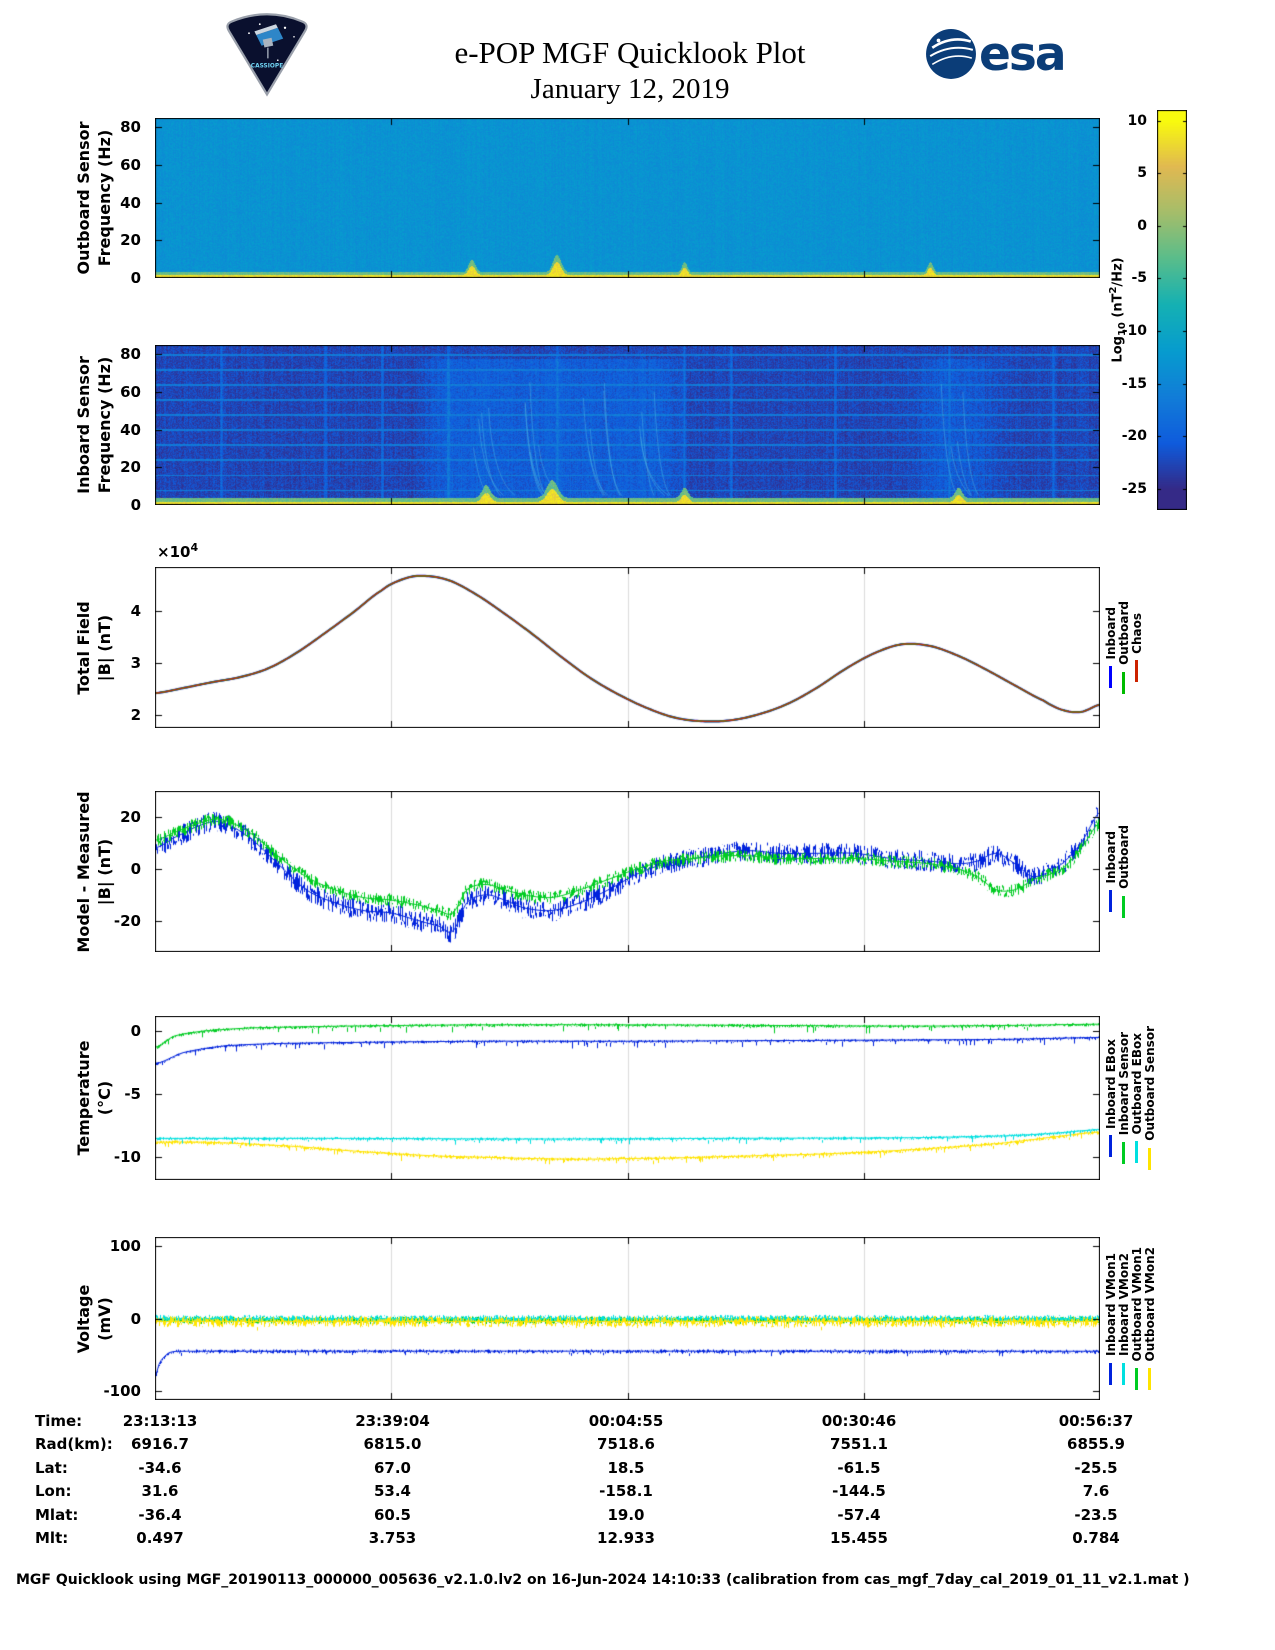  Describe the element at coordinates (1124, 871) in the screenshot. I see `legend-entry-outboard: Outboard` at that location.